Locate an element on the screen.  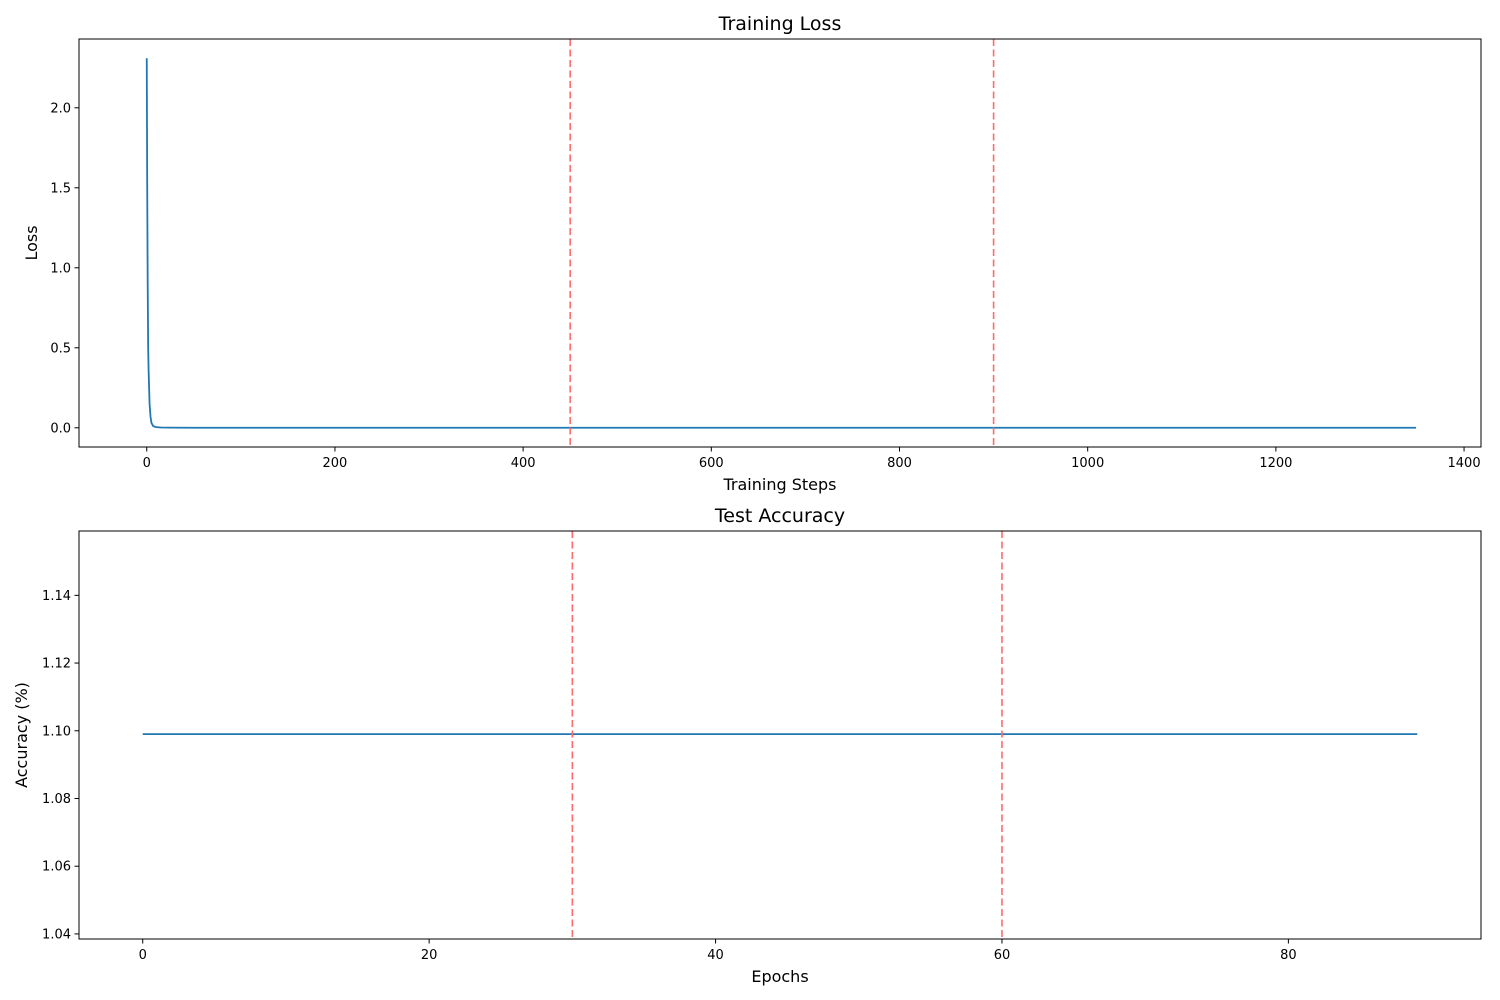
x-tick-label: 80 is located at coordinates (1288, 955).